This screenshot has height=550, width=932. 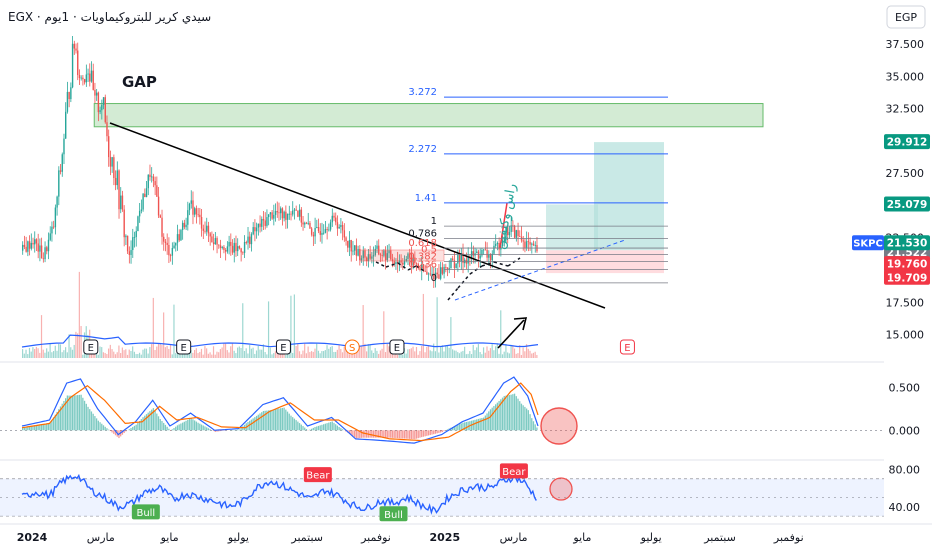 I want to click on rsi-tick-label: 40.00, so click(x=905, y=507).